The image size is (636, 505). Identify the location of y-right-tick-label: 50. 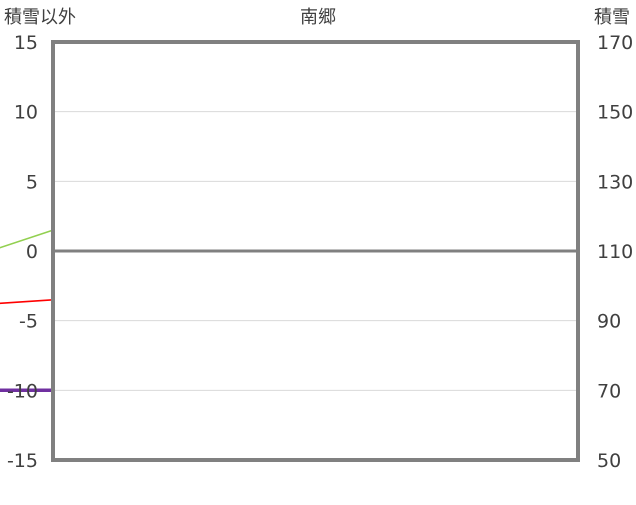
(609, 461).